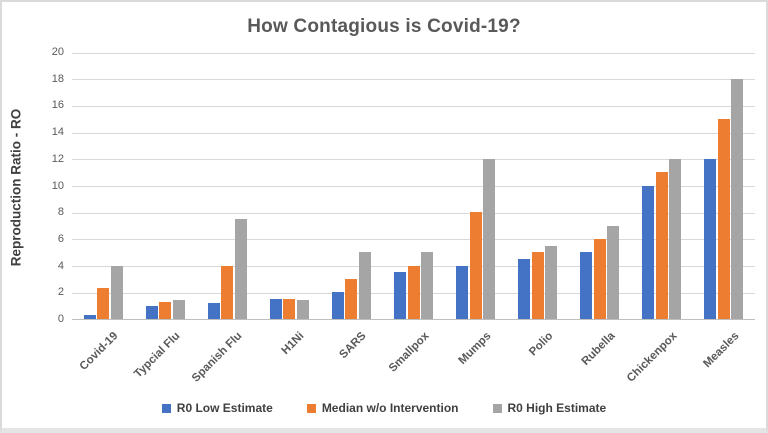 This screenshot has height=433, width=768. Describe the element at coordinates (586, 285) in the screenshot. I see `bar-rubella-s0` at that location.